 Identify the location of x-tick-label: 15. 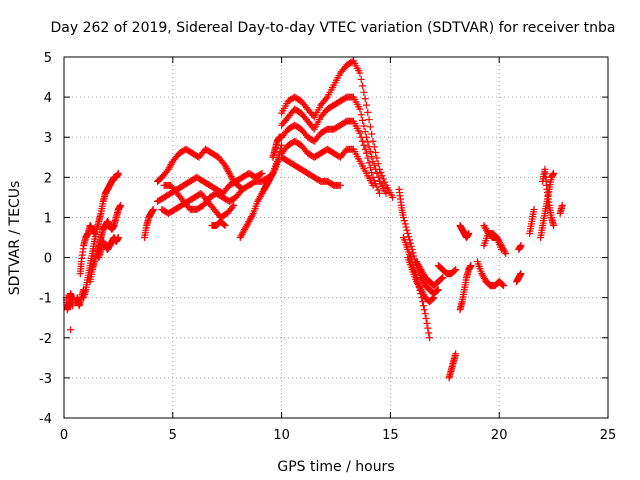
(390, 435).